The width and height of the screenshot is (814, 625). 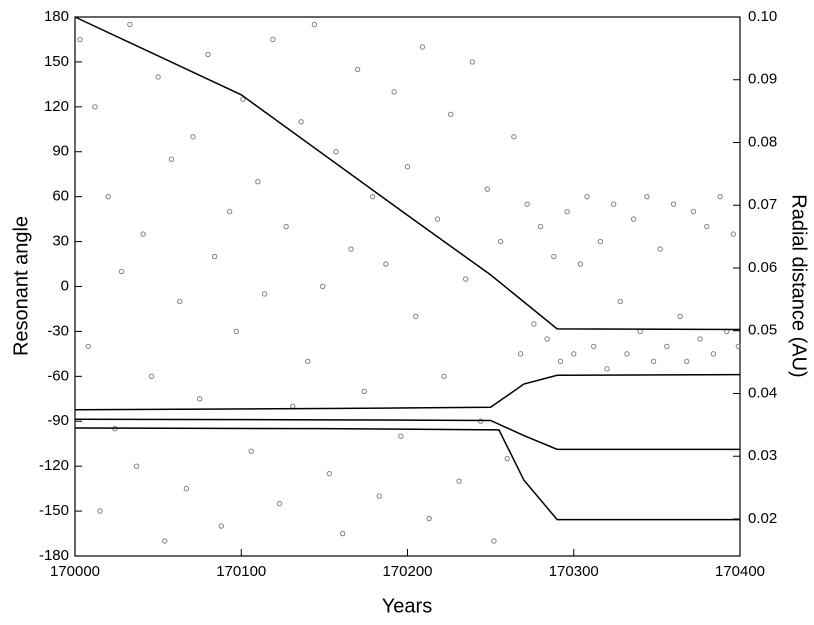 What do you see at coordinates (762, 16) in the screenshot?
I see `y2-tick-label: 0.10` at bounding box center [762, 16].